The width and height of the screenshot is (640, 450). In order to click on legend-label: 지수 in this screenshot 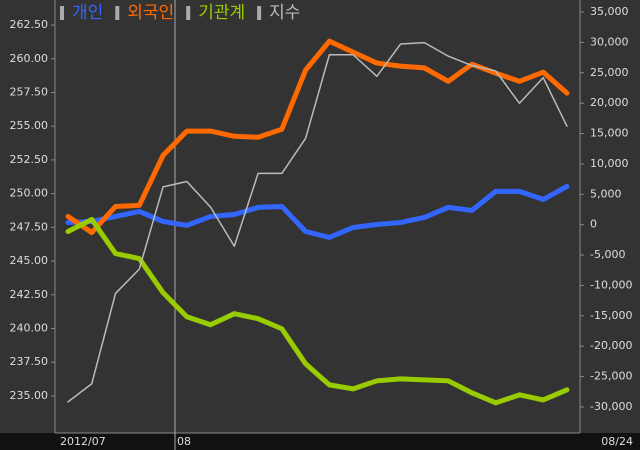, I will do `click(284, 13)`.